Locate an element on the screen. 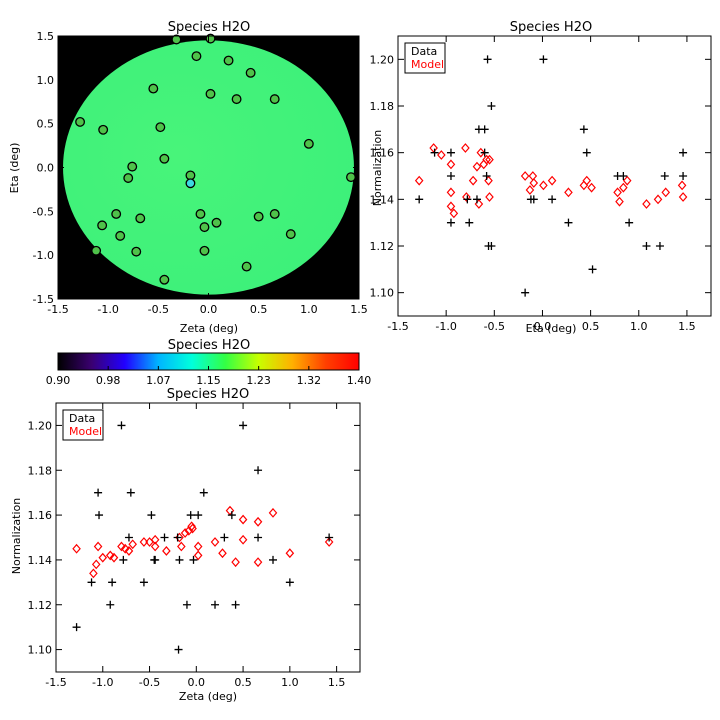 Image resolution: width=720 pixels, height=720 pixels. eta-x-tick-label: 0.0 is located at coordinates (543, 326).